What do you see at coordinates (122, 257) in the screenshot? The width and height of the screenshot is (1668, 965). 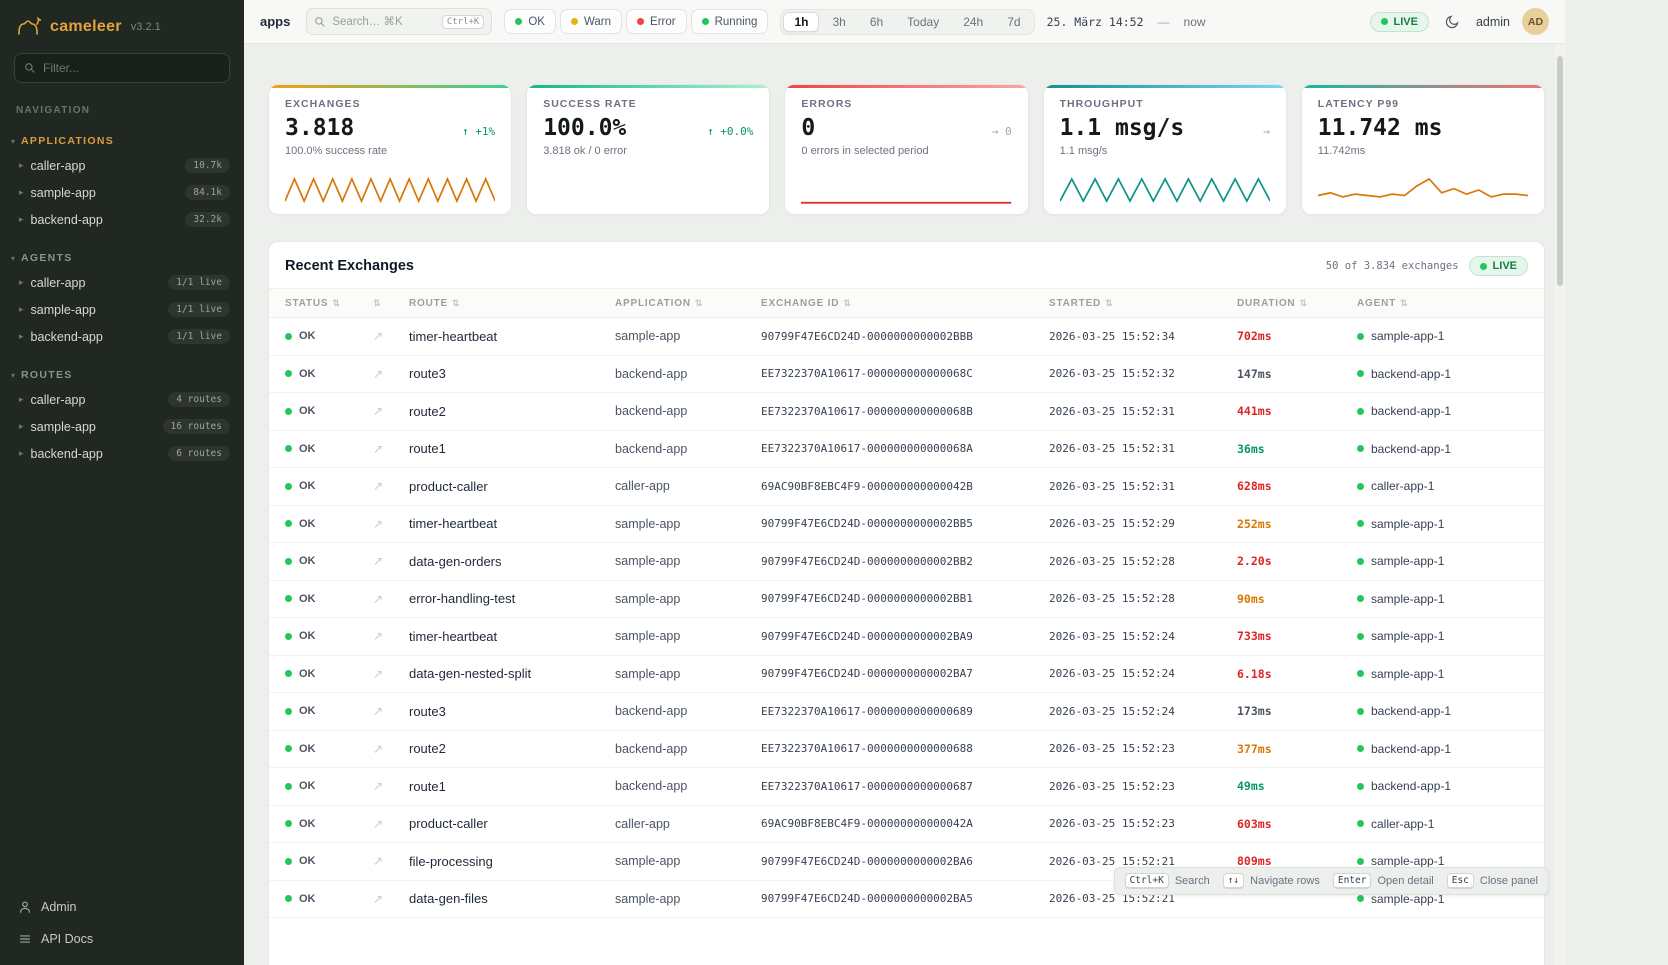 I see `sidebar-section-agents: ▾ AGENTS` at bounding box center [122, 257].